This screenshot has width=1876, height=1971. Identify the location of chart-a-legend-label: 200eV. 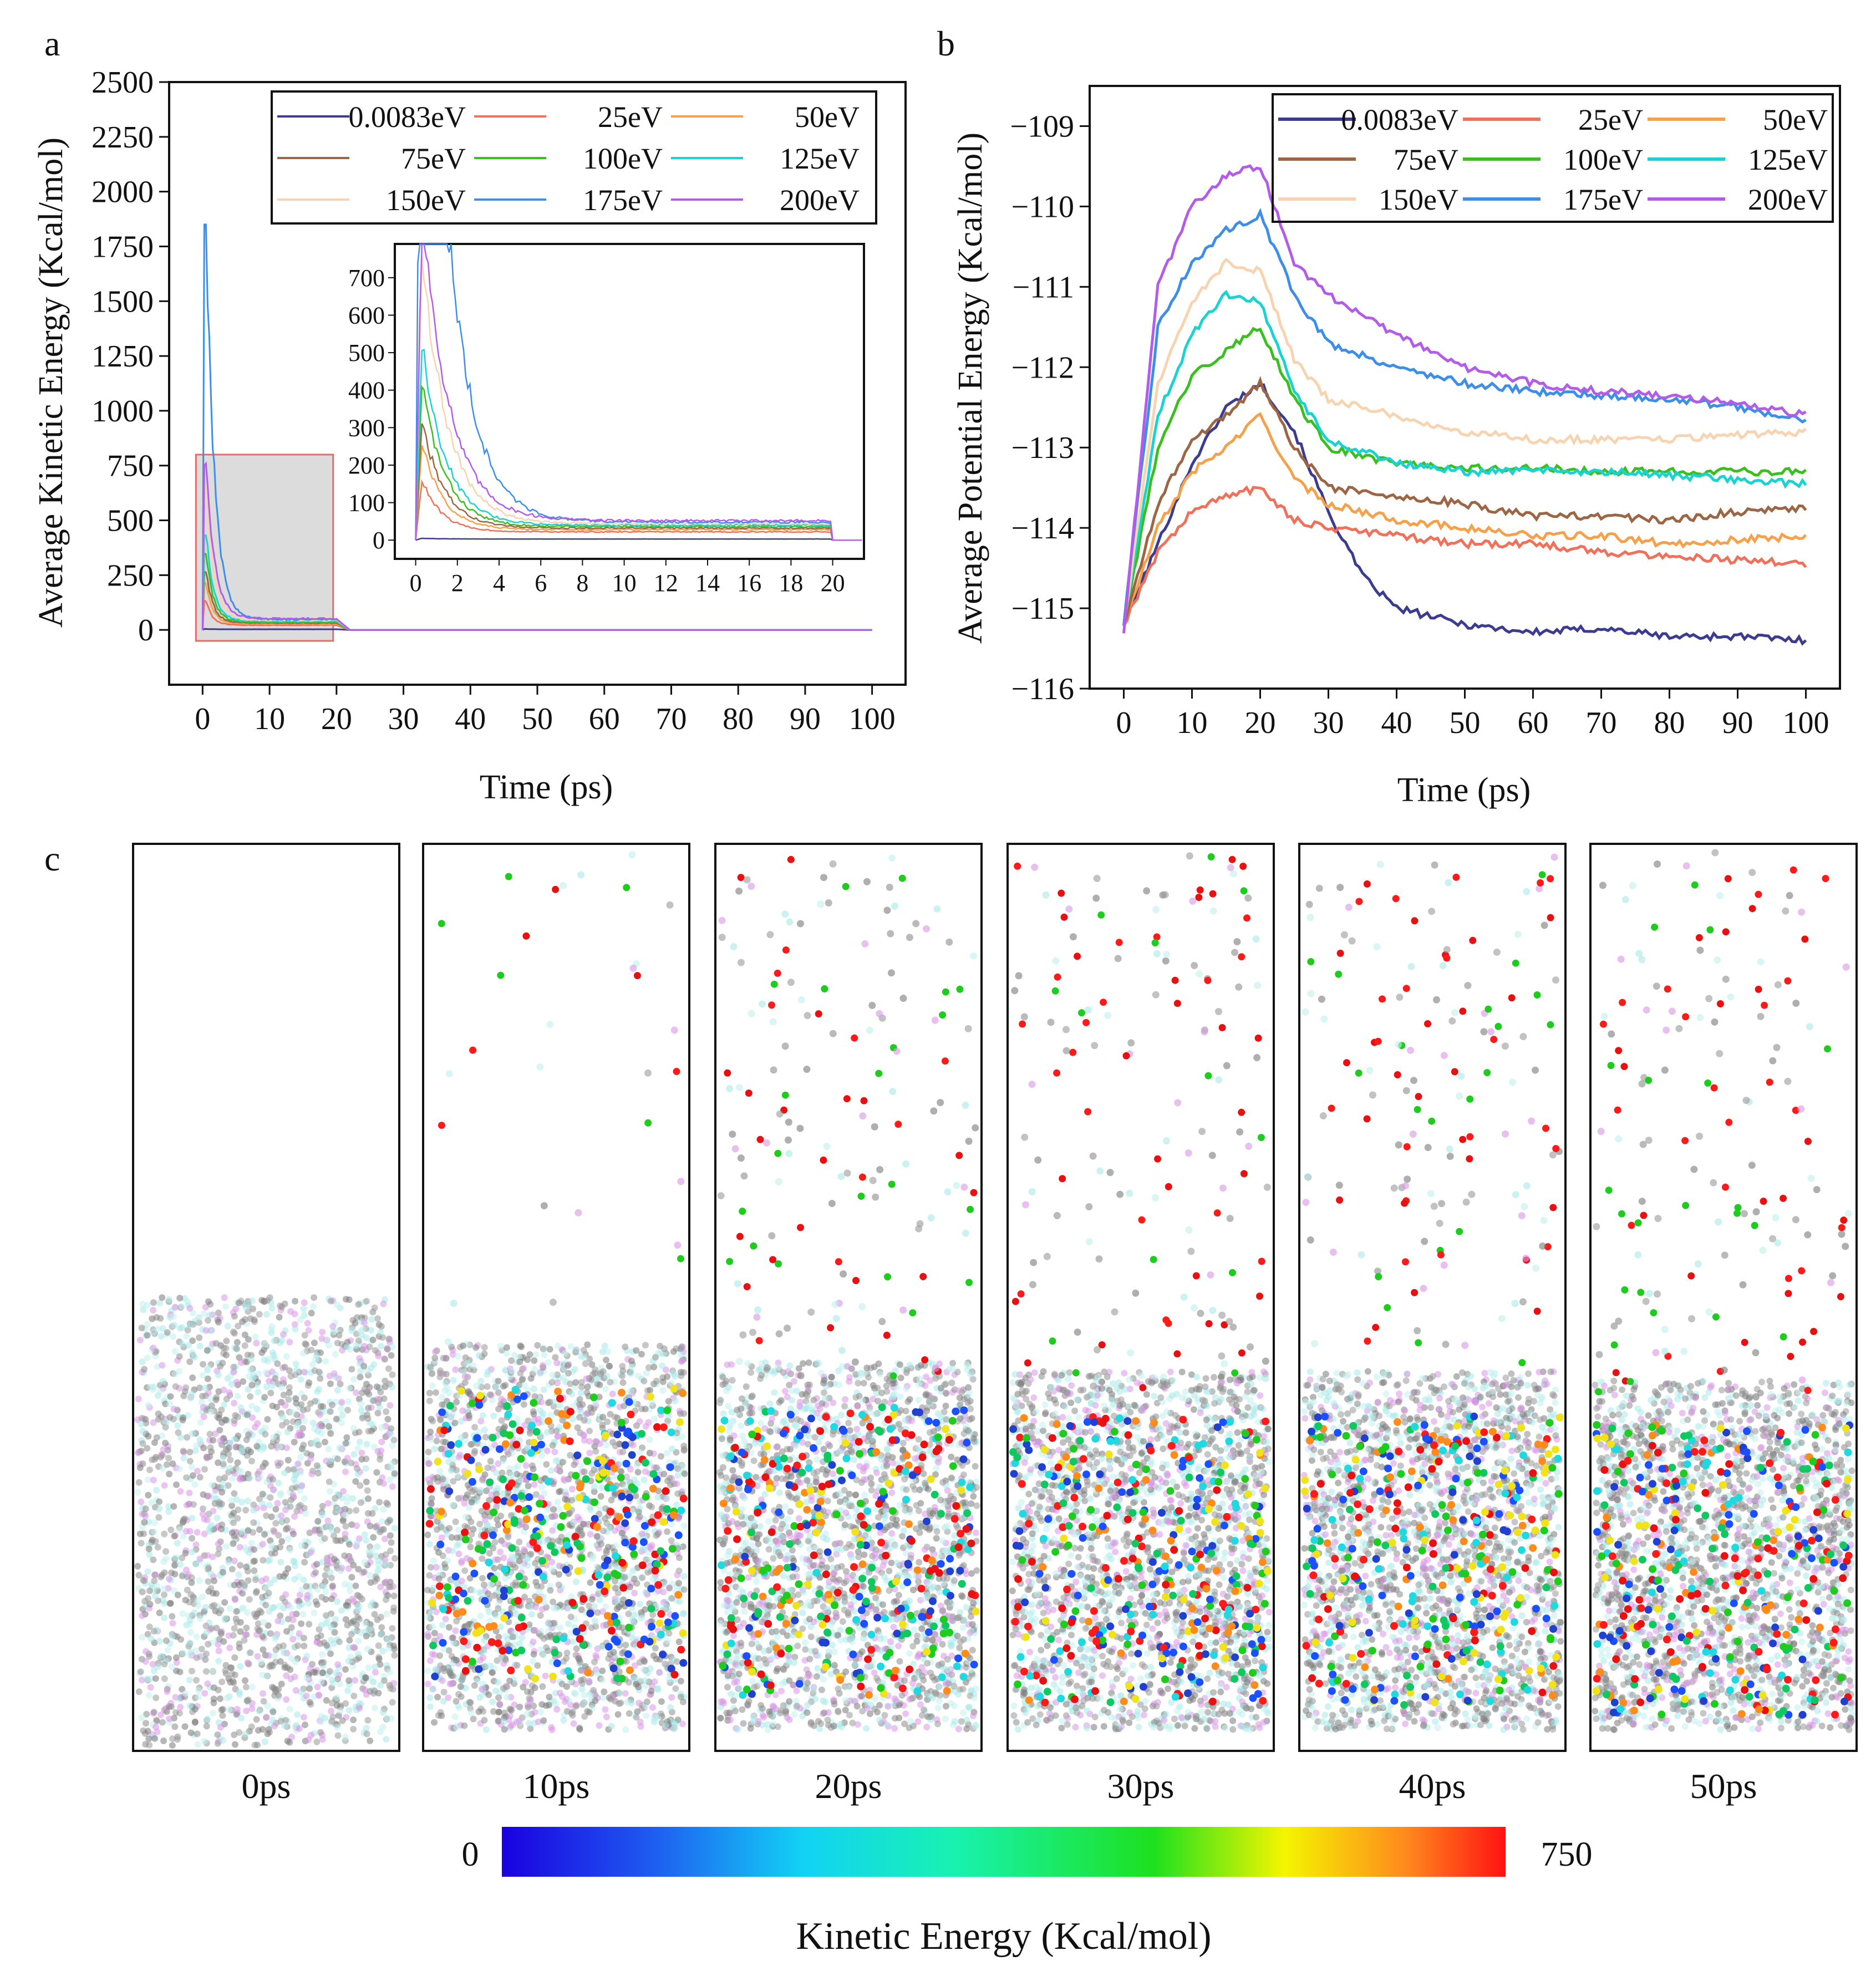
(820, 200).